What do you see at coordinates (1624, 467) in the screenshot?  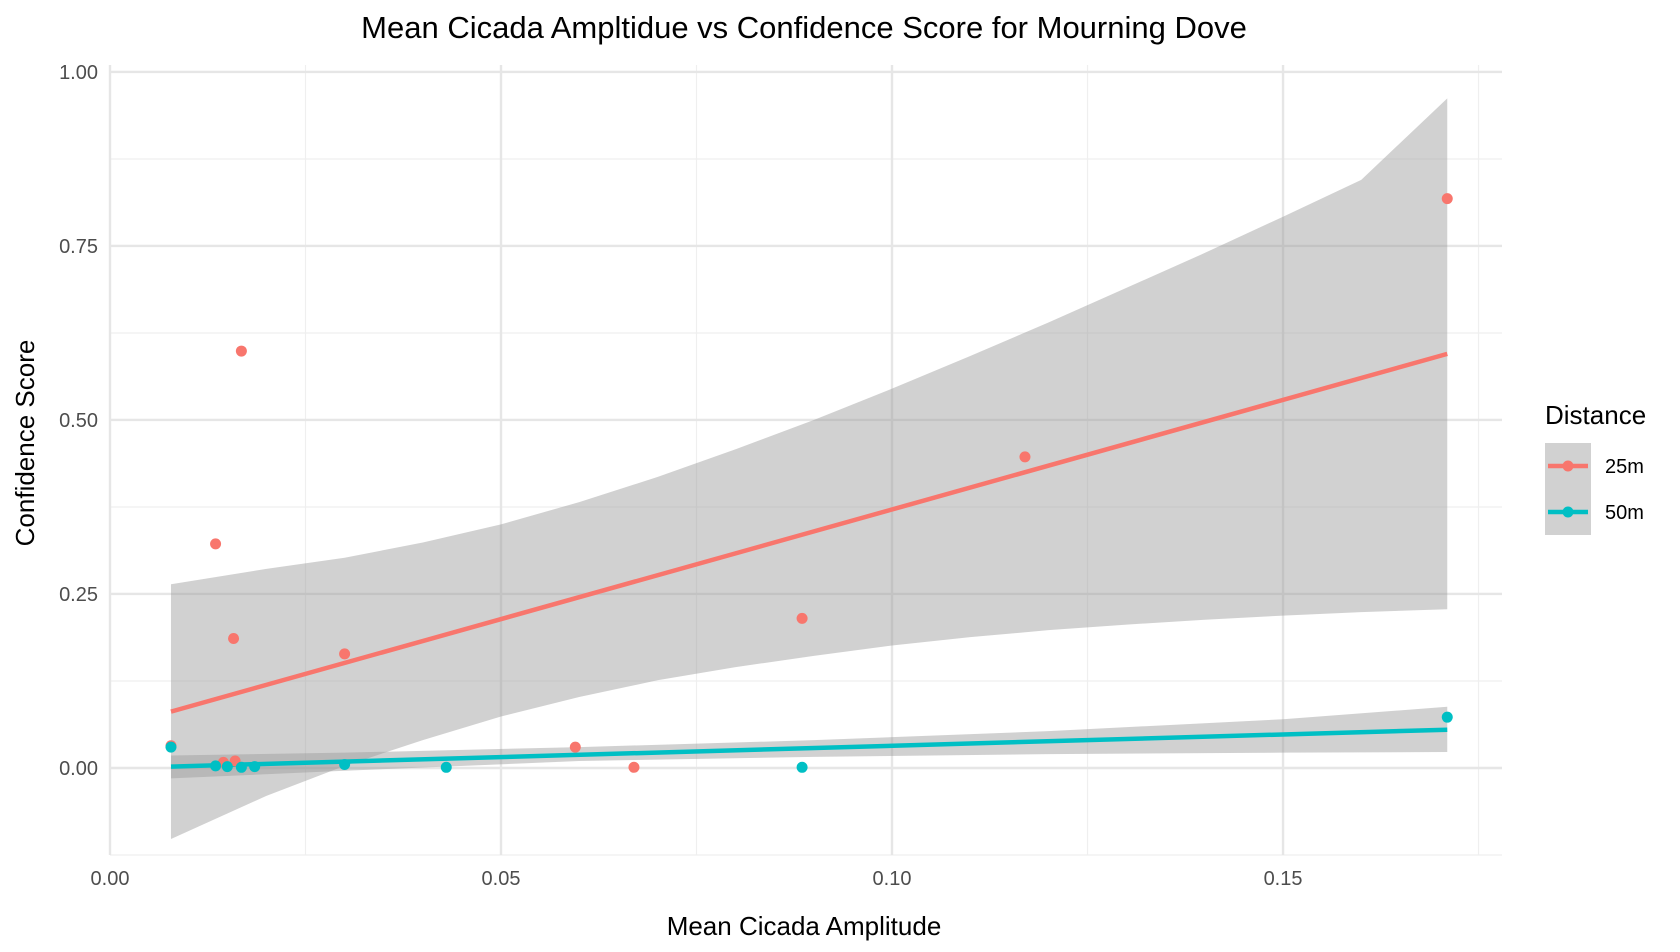 I see `legend-label: 25m` at bounding box center [1624, 467].